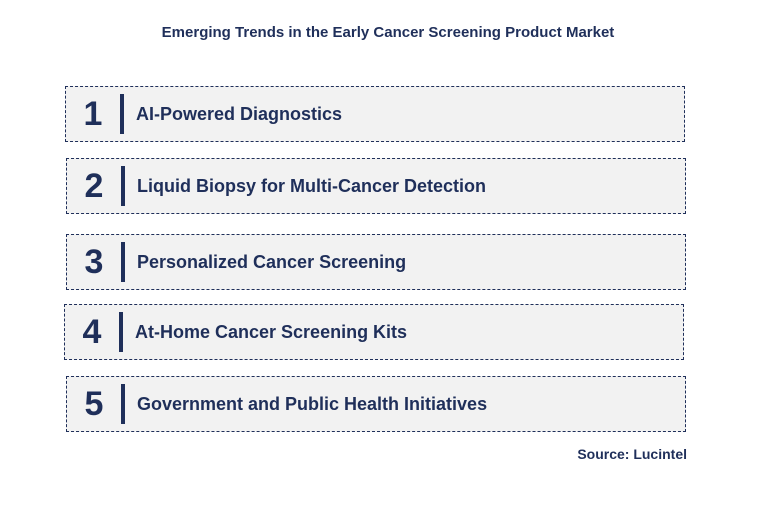  Describe the element at coordinates (94, 185) in the screenshot. I see `trend-number: 2` at that location.